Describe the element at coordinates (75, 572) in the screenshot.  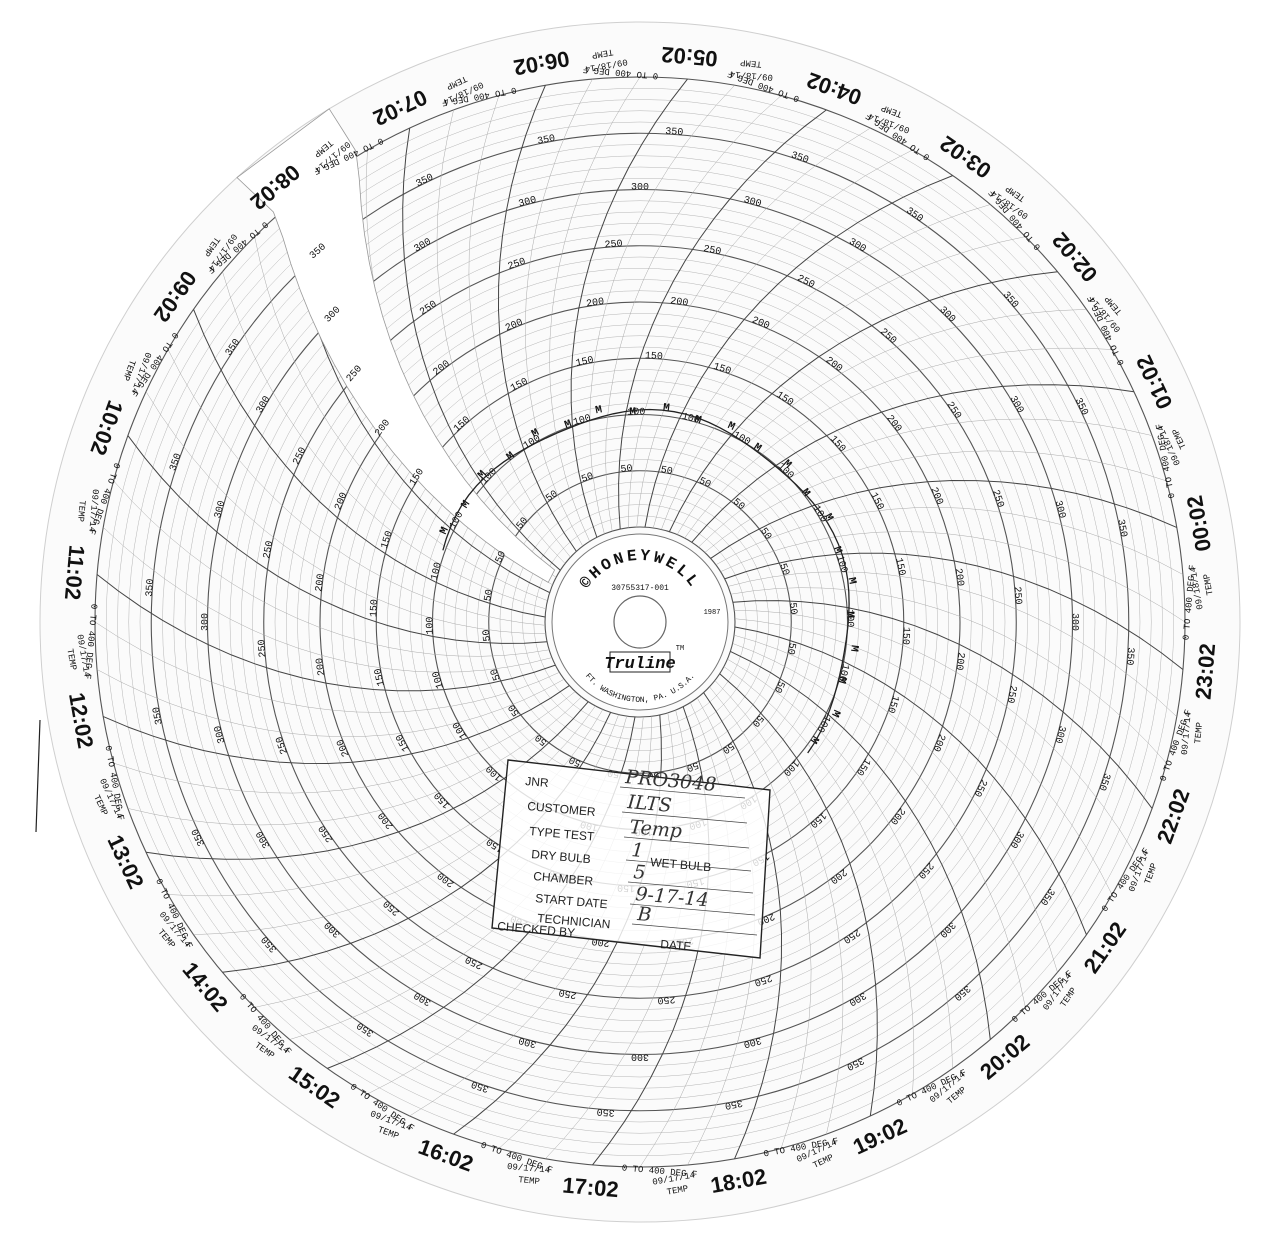
I see `hour-label: 11:02` at that location.